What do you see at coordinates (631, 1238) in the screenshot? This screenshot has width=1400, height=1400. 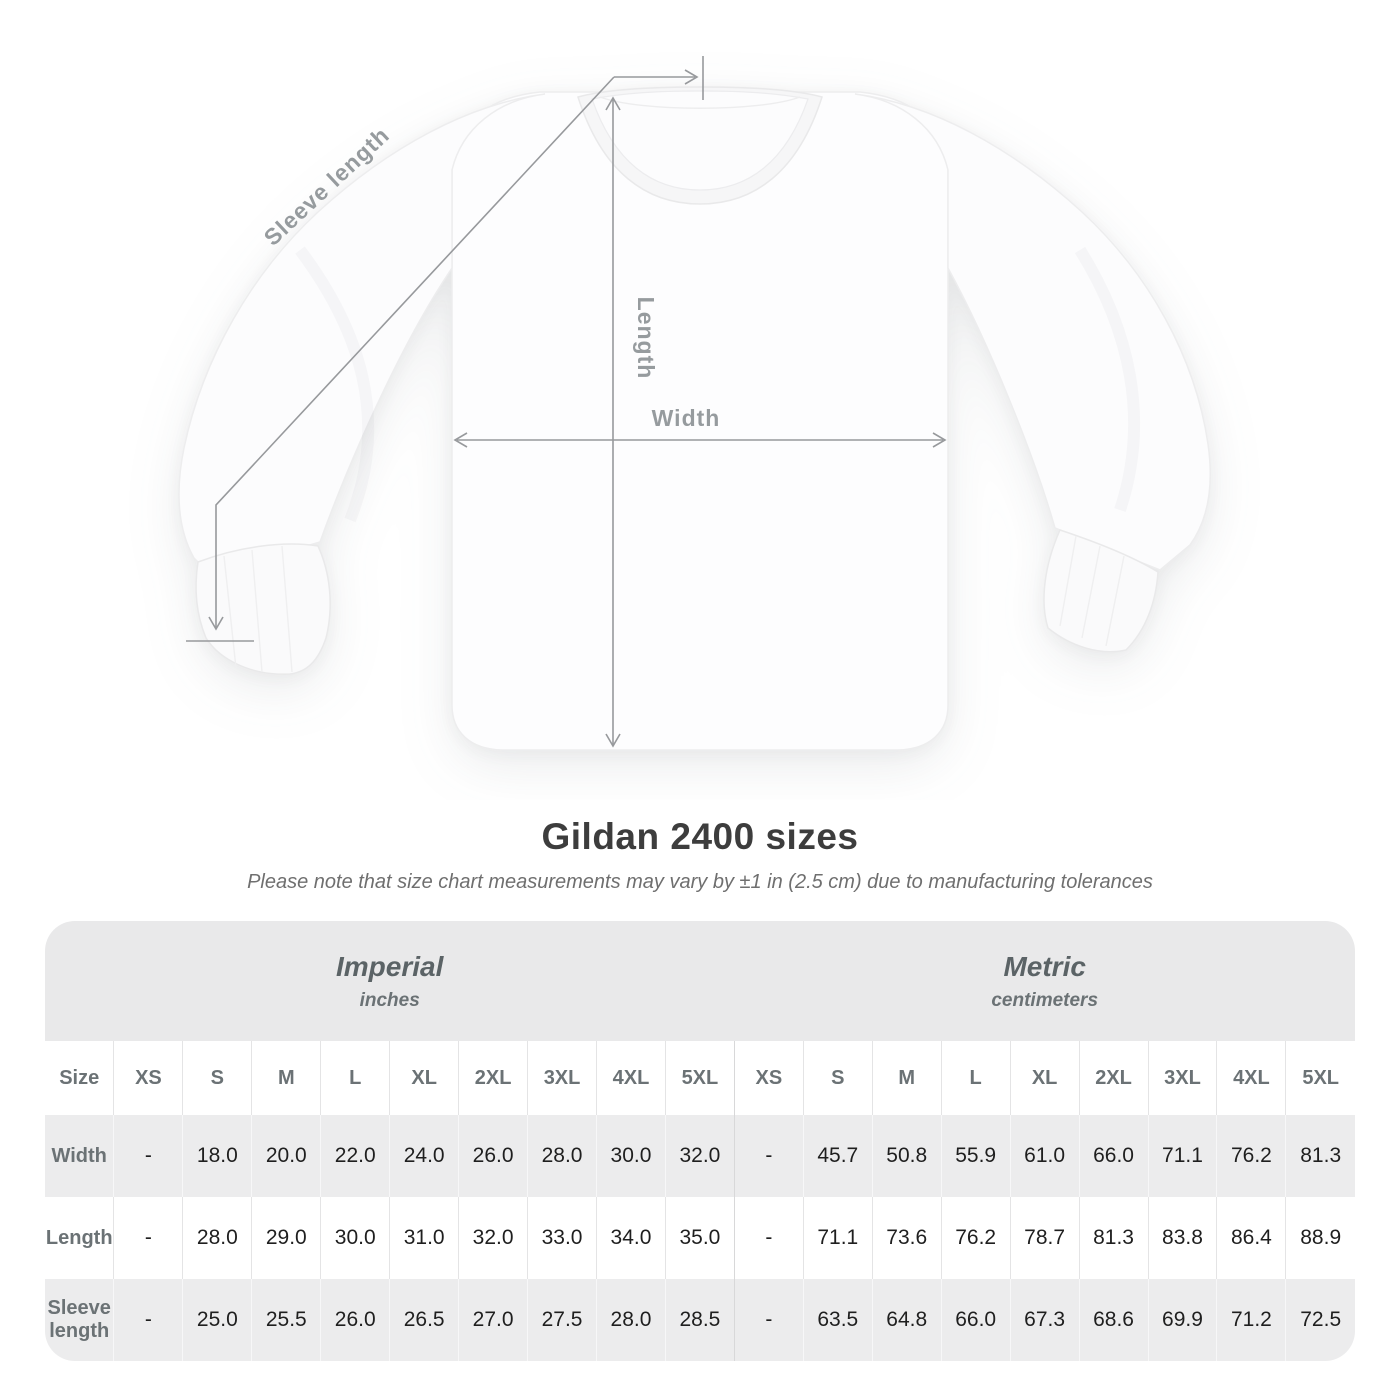 I see `measurement-value-cell: 34.0` at bounding box center [631, 1238].